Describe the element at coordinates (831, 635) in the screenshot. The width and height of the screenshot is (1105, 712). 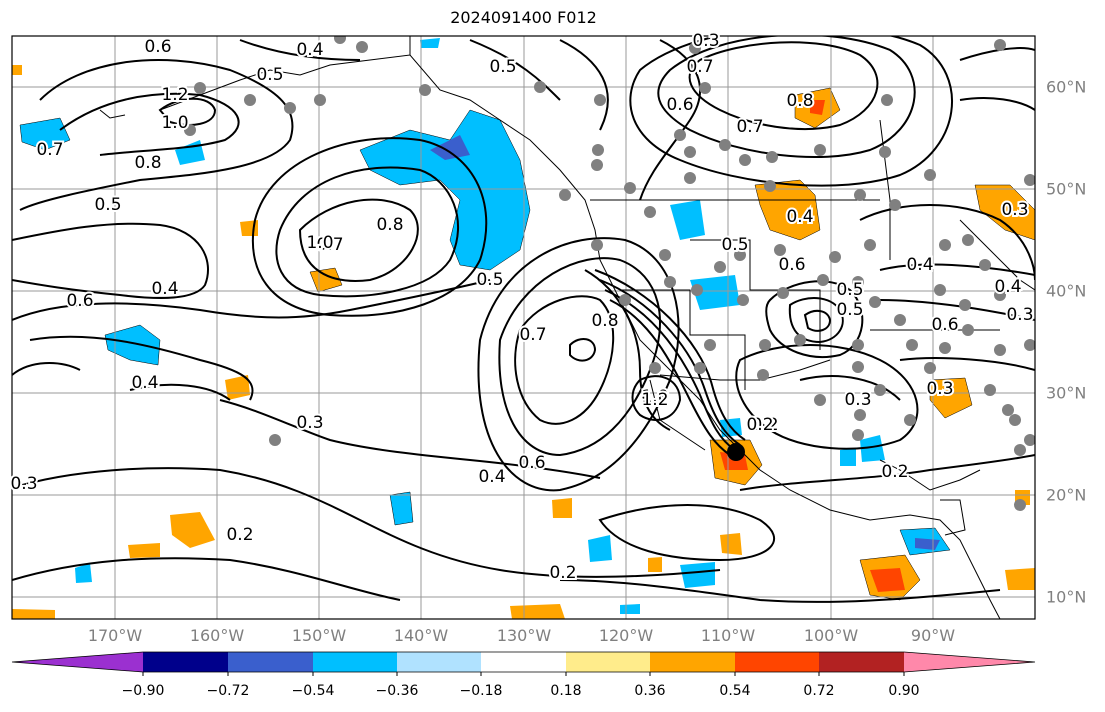
I see `lon-label-100w: 100°W` at that location.